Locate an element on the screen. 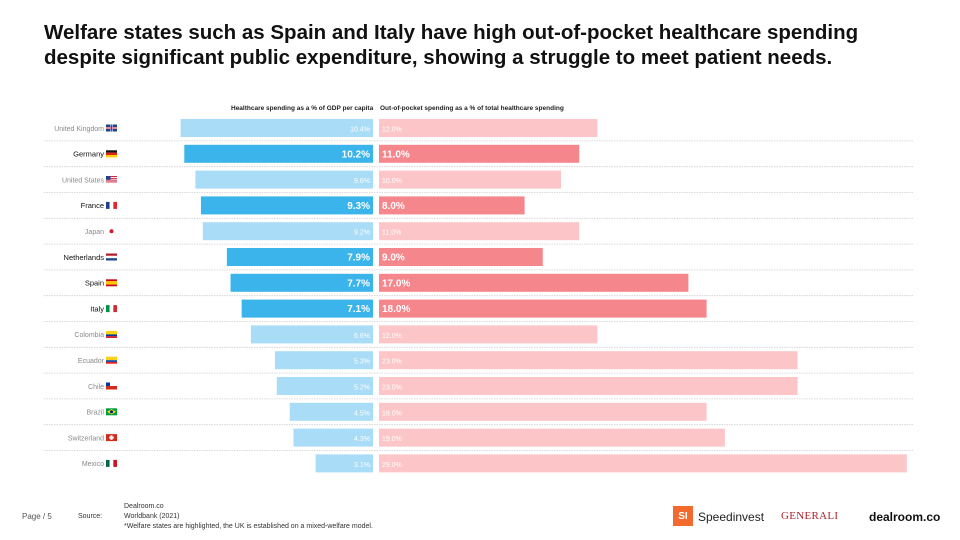 The height and width of the screenshot is (540, 960). source-dealroom: Dealroom.co is located at coordinates (144, 506).